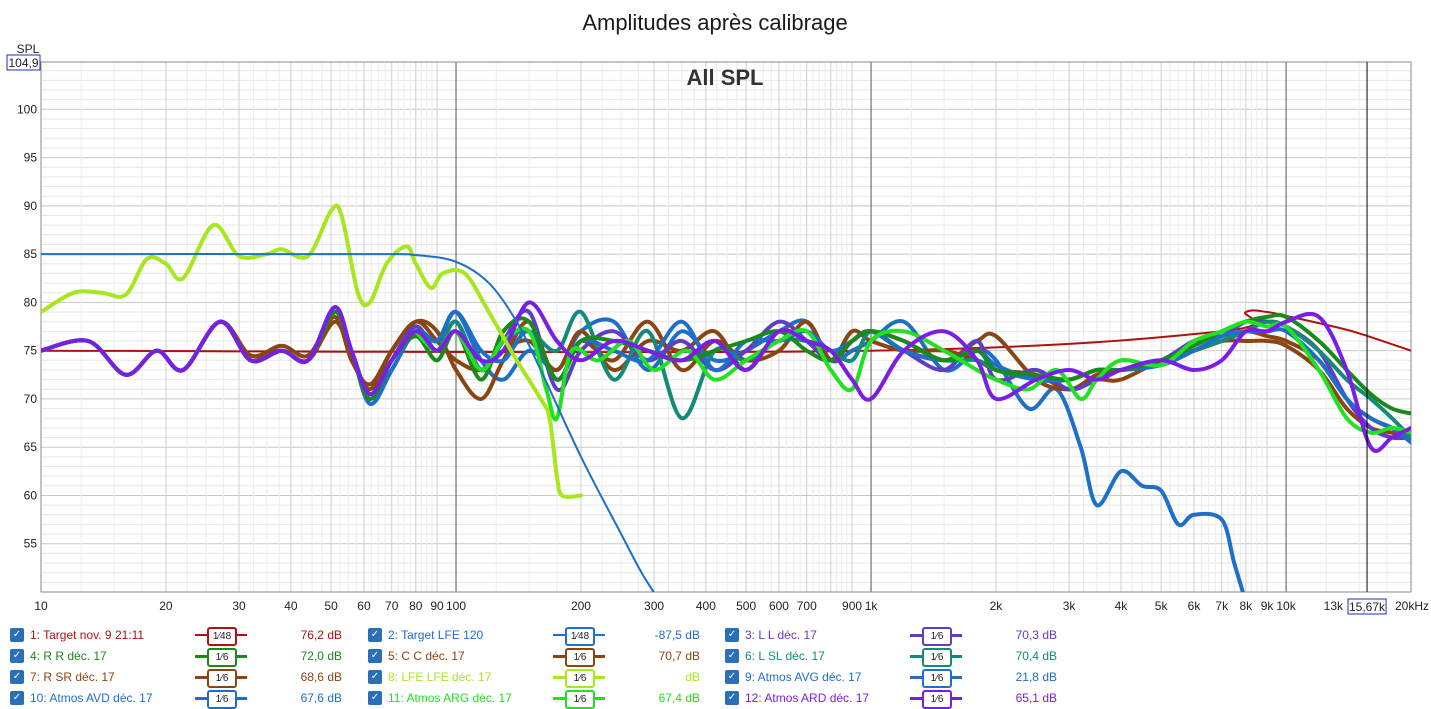 The width and height of the screenshot is (1431, 709). I want to click on x-tick-label: 4k, so click(1122, 606).